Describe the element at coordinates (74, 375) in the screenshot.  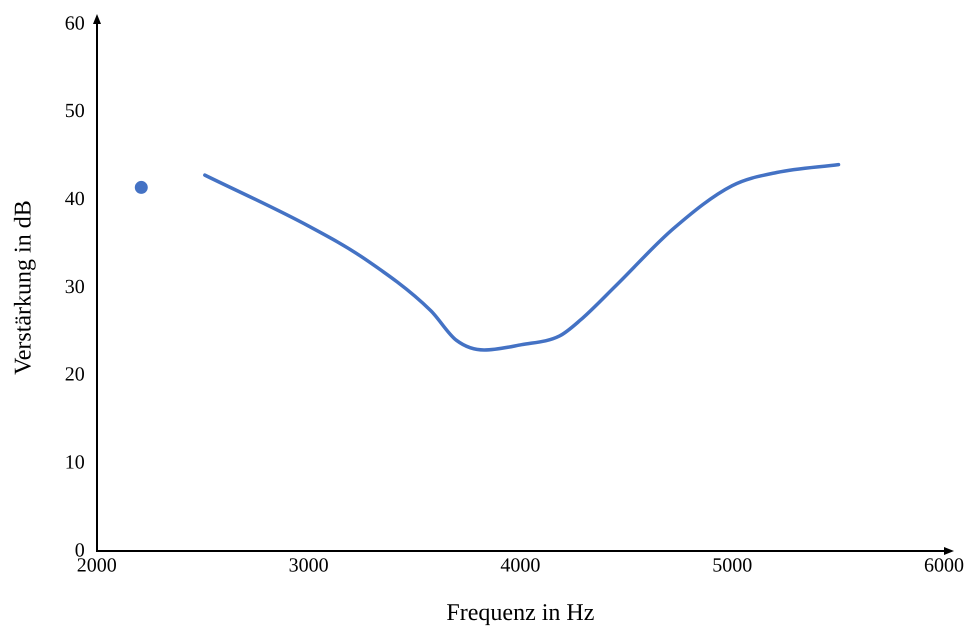
I see `y-tick-label: 20` at that location.